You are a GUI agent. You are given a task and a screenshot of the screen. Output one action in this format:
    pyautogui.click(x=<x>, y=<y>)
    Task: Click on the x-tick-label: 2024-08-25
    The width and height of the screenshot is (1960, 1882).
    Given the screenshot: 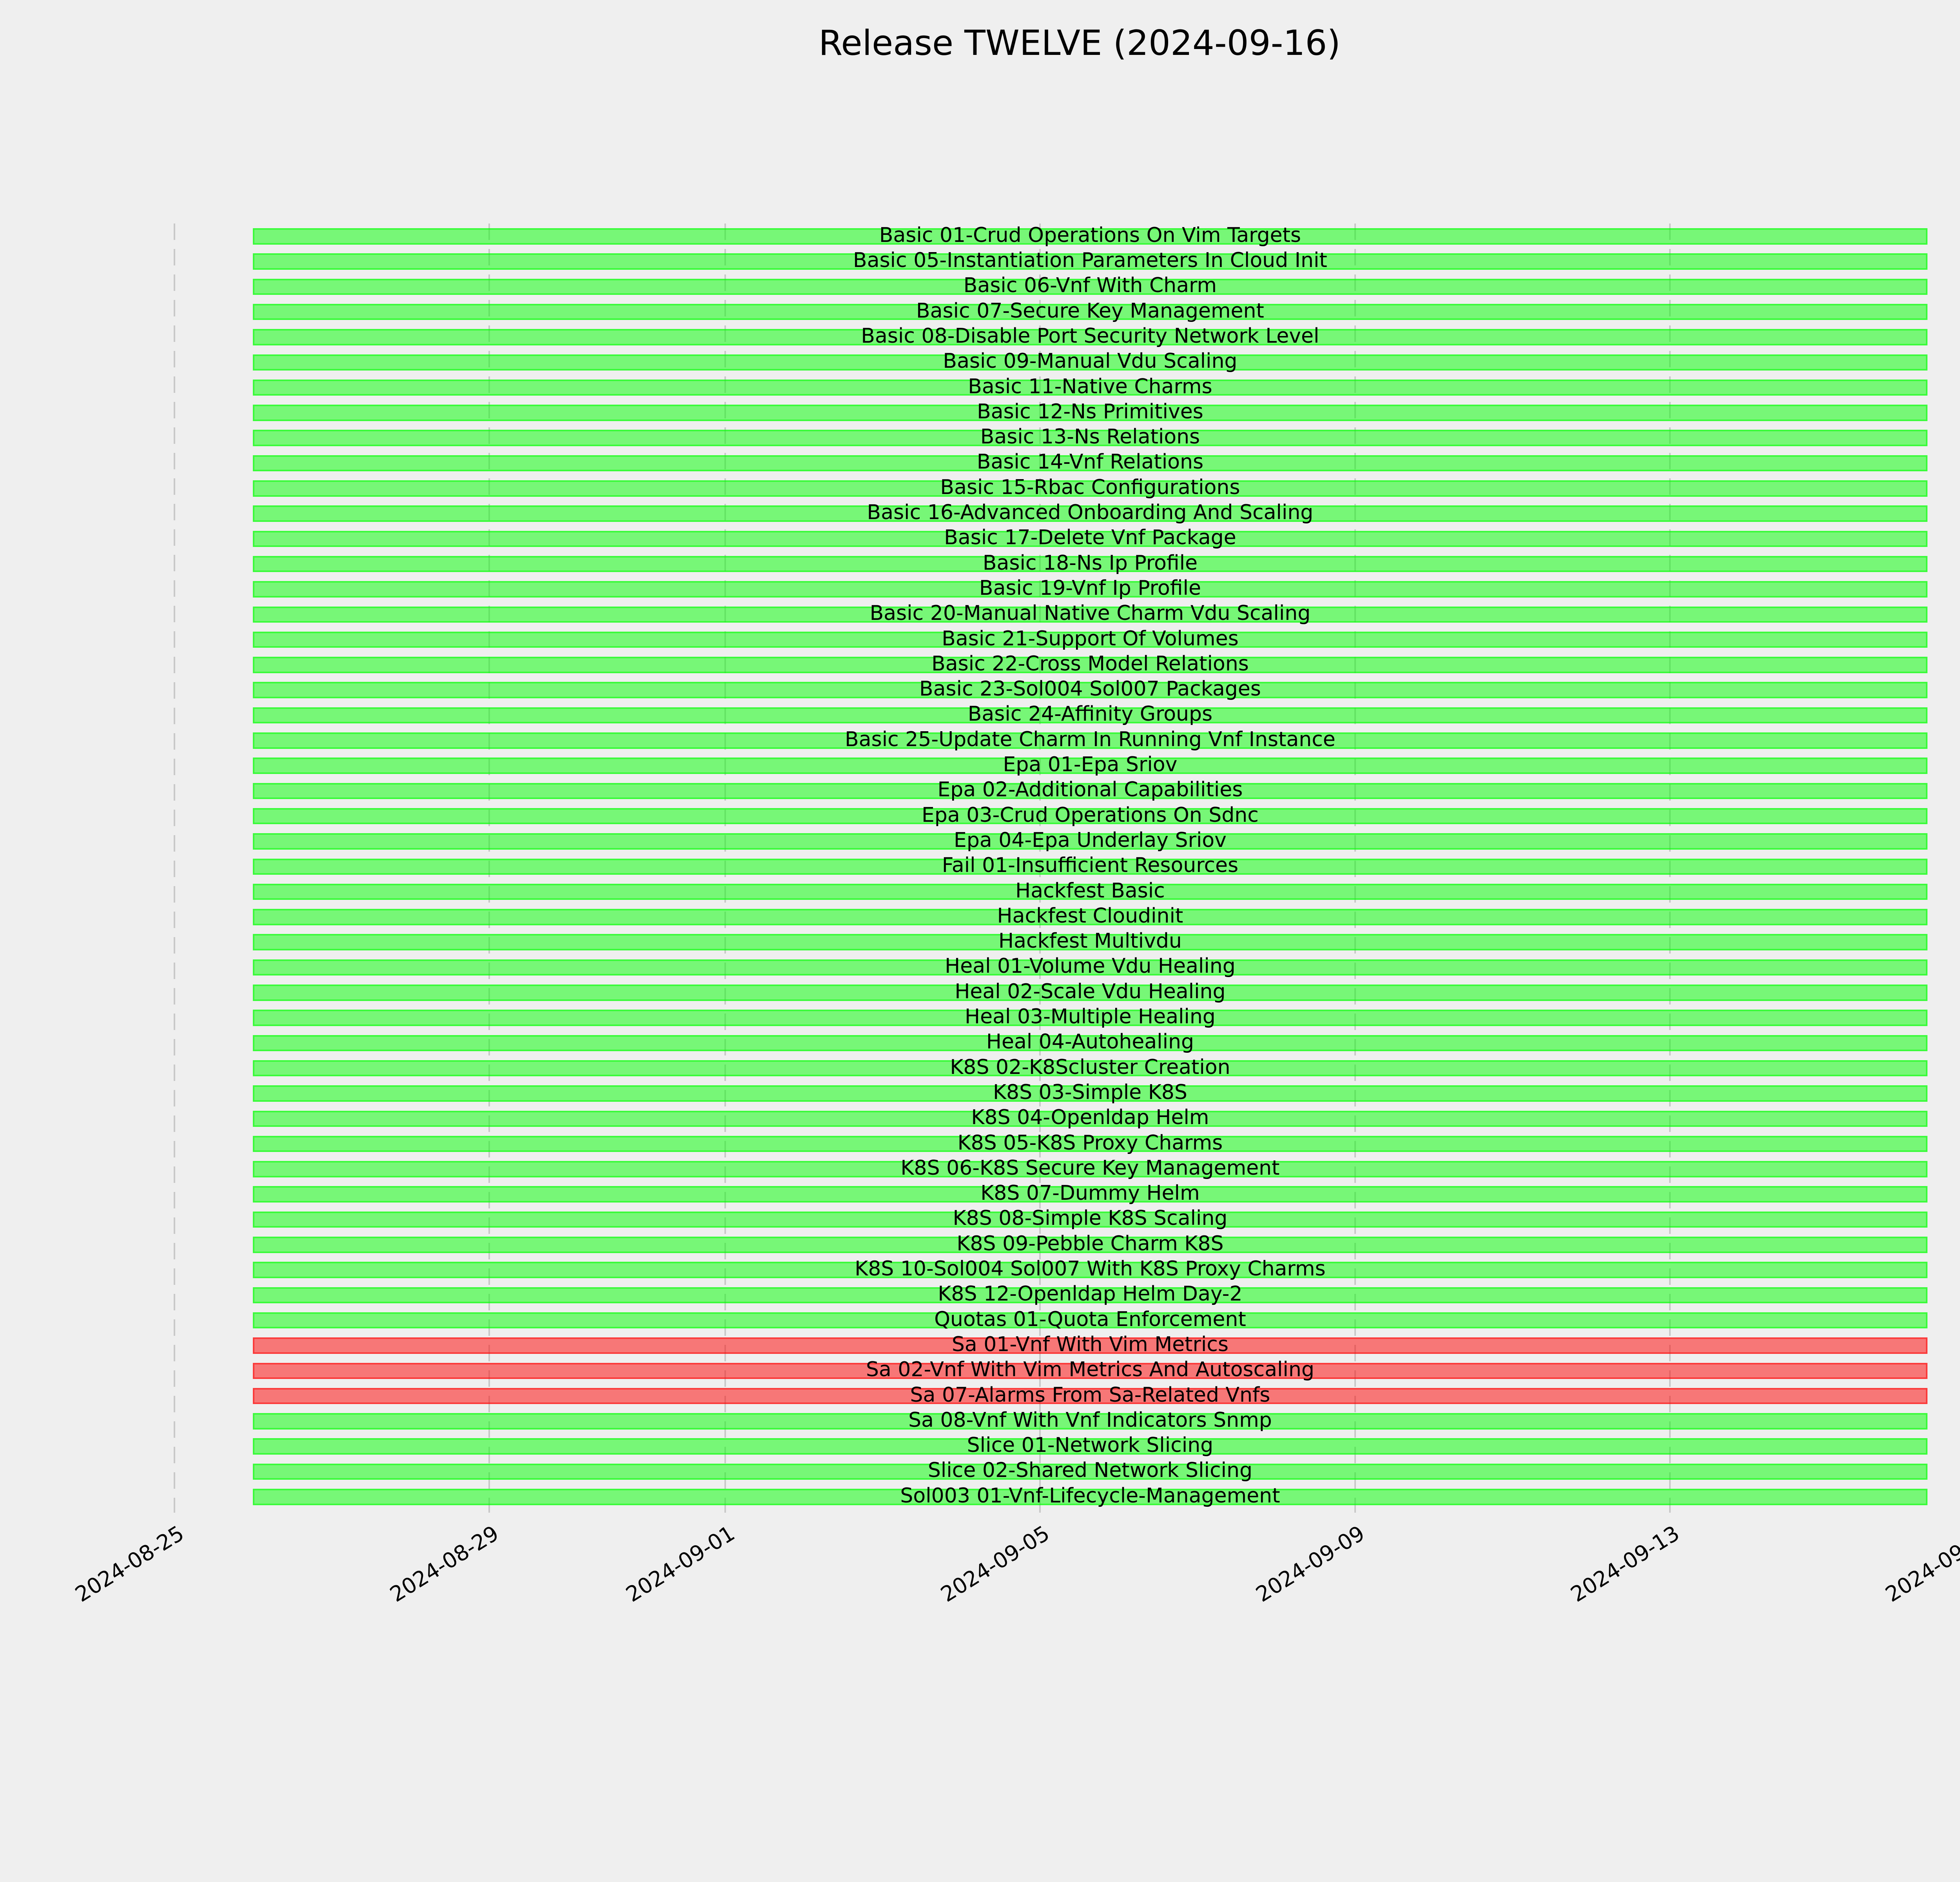 What is the action you would take?
    pyautogui.click(x=129, y=1563)
    